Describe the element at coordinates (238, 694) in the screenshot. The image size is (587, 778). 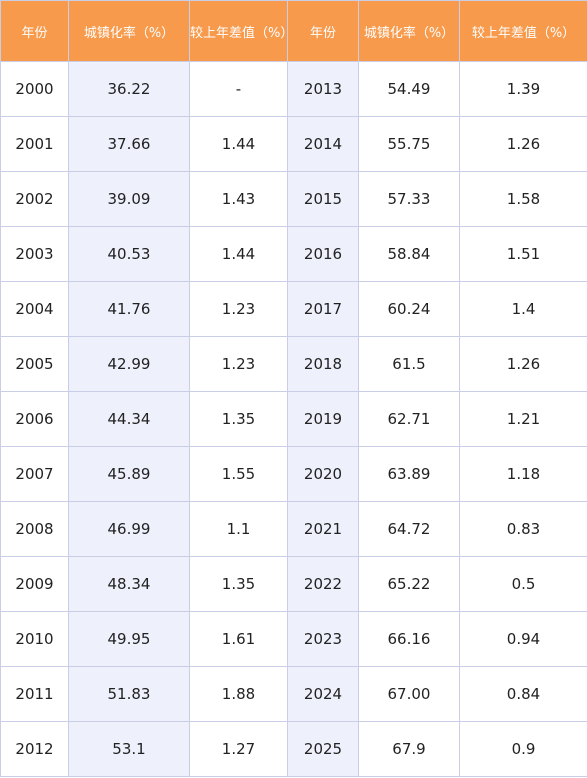
I see `table-cell: 1.88` at that location.